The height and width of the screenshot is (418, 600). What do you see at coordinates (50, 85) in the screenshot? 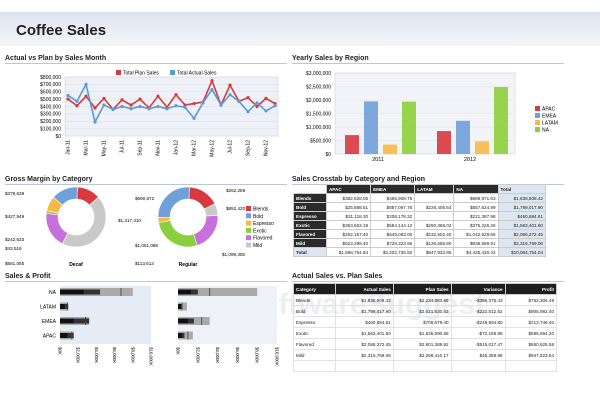
I see `y-tick-label: $700,000` at bounding box center [50, 85].